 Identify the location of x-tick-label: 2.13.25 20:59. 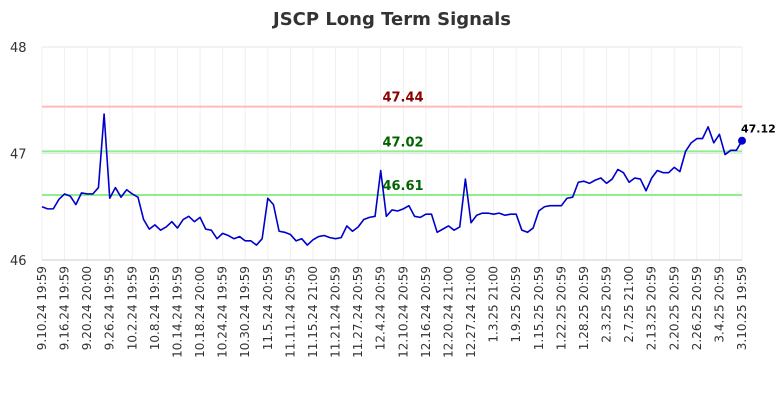
(652, 308).